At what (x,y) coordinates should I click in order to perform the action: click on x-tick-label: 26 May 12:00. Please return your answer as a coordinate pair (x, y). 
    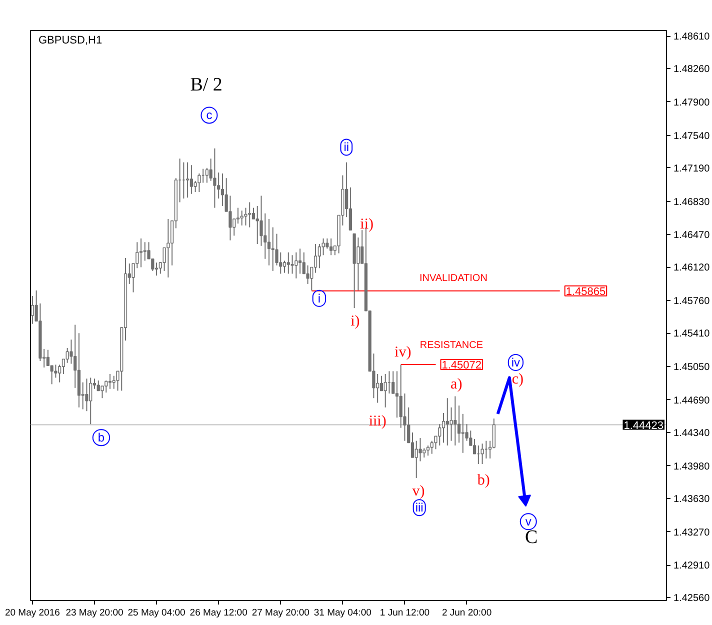
    Looking at the image, I should click on (219, 613).